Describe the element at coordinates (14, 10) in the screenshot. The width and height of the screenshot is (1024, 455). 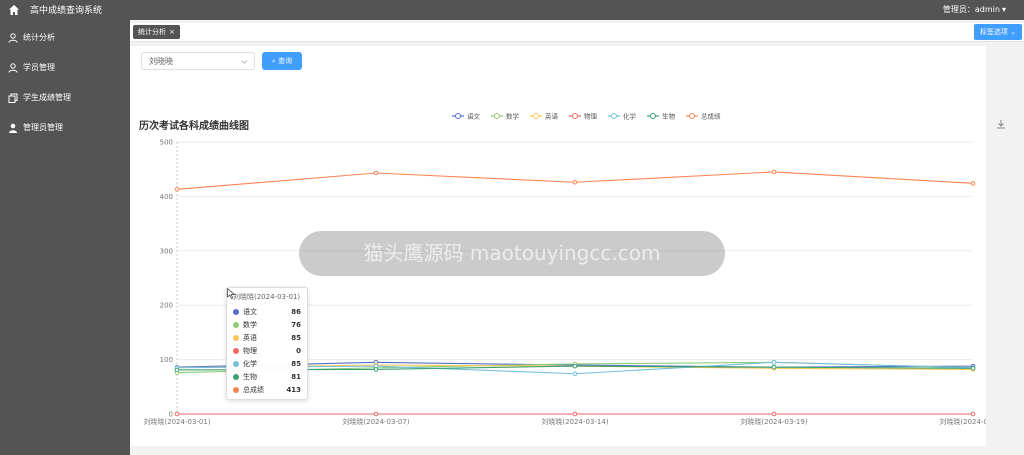
I see `home-icon` at that location.